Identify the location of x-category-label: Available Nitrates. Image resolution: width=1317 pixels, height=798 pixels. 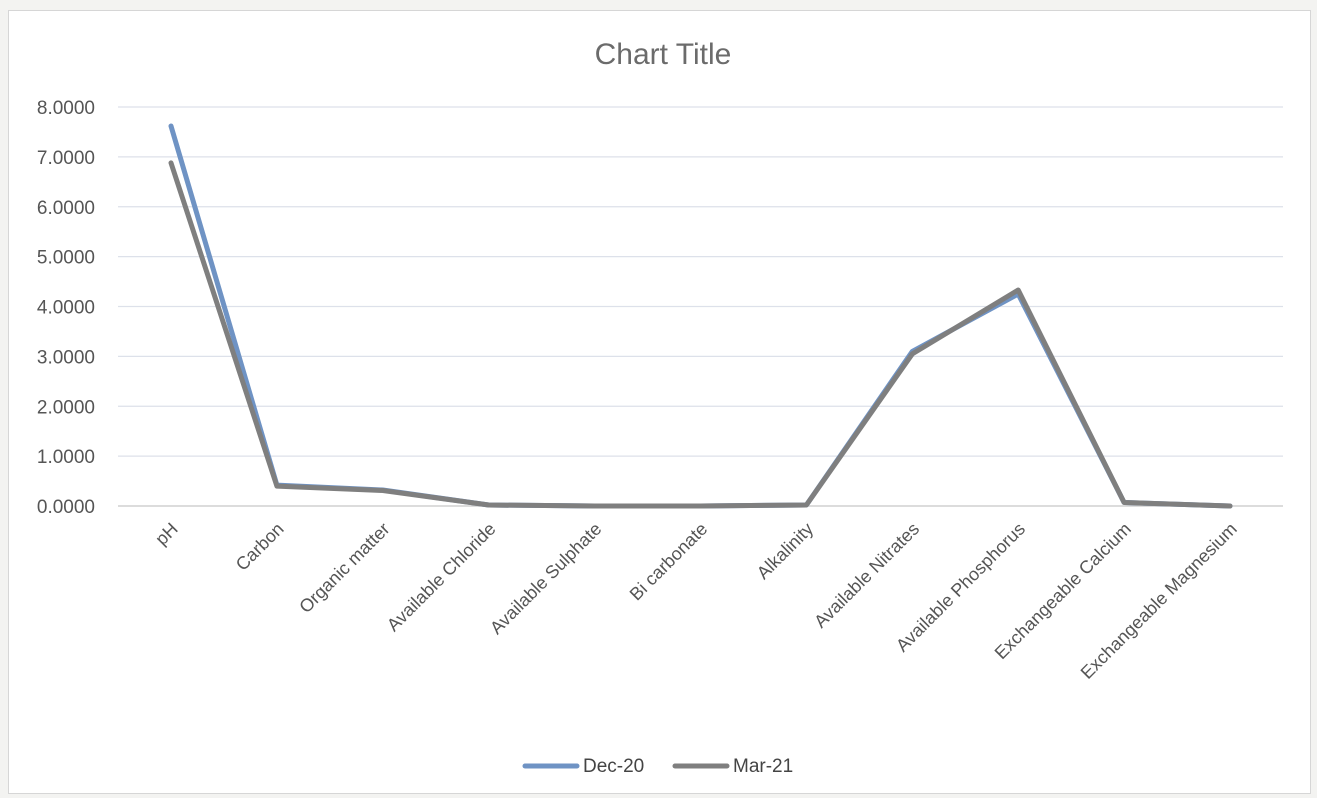
(866, 575).